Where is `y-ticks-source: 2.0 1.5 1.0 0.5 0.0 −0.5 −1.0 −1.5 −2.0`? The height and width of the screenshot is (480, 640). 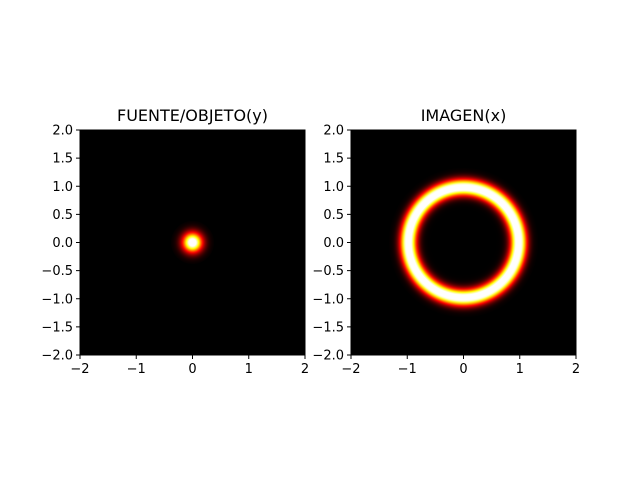 y-ticks-source: 2.0 1.5 1.0 0.5 0.0 −0.5 −1.0 −1.5 −2.0 is located at coordinates (60, 244).